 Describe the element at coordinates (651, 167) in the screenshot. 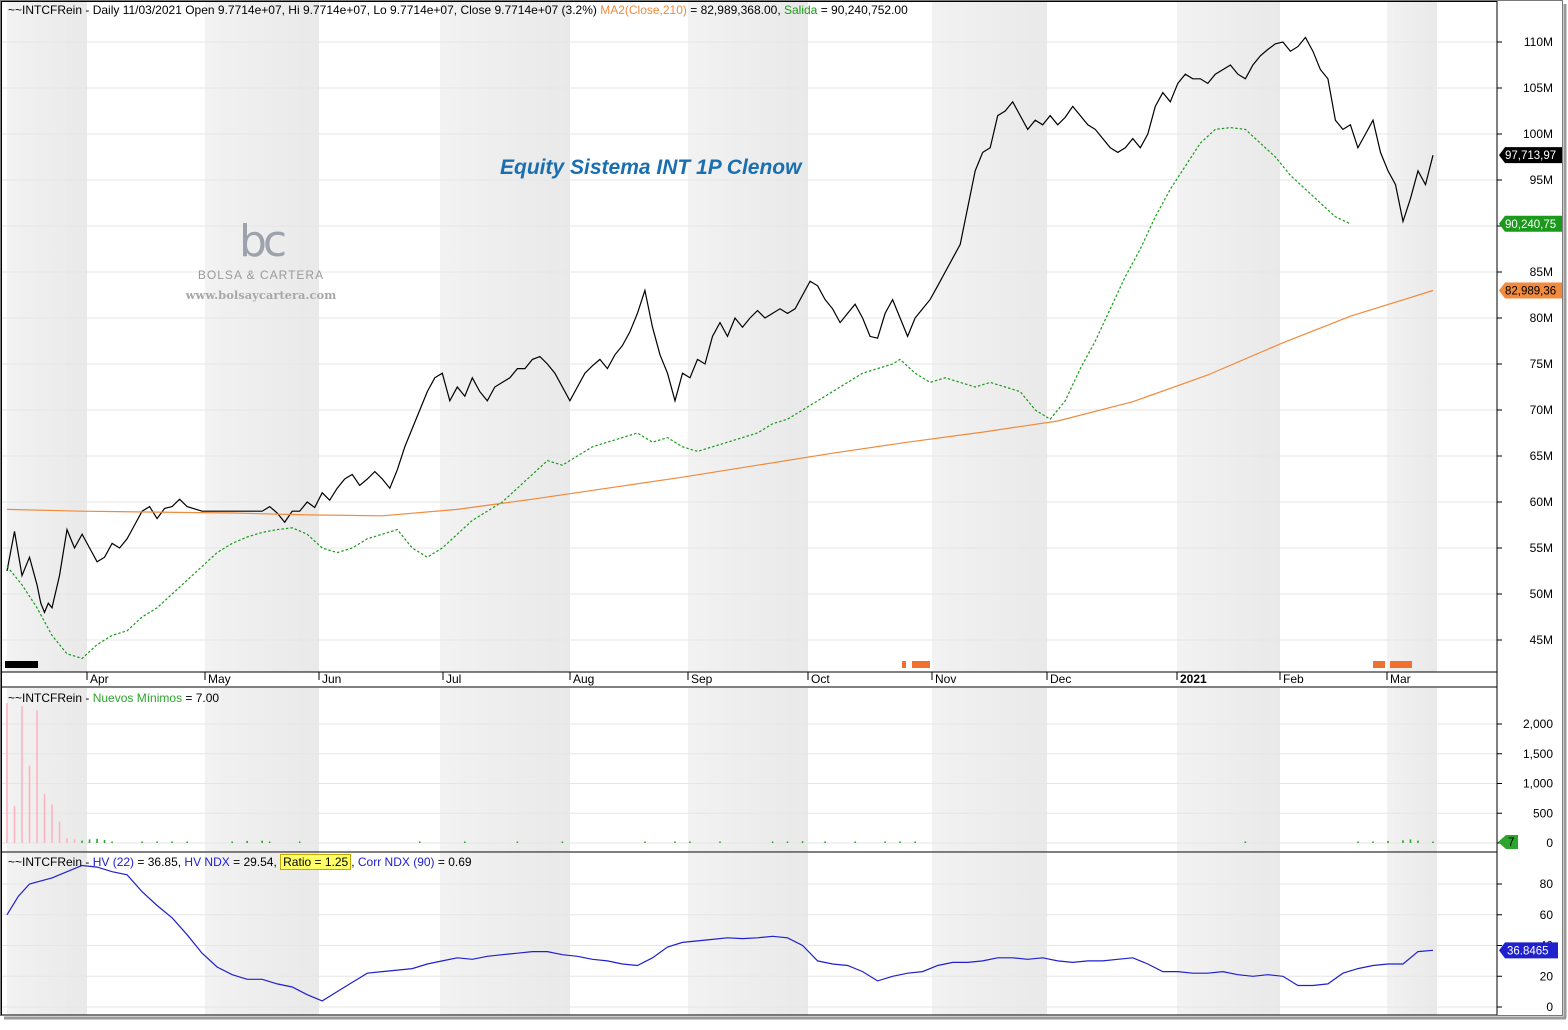

I see `chart-title: Equity Sistema INT 1P Clenow` at that location.